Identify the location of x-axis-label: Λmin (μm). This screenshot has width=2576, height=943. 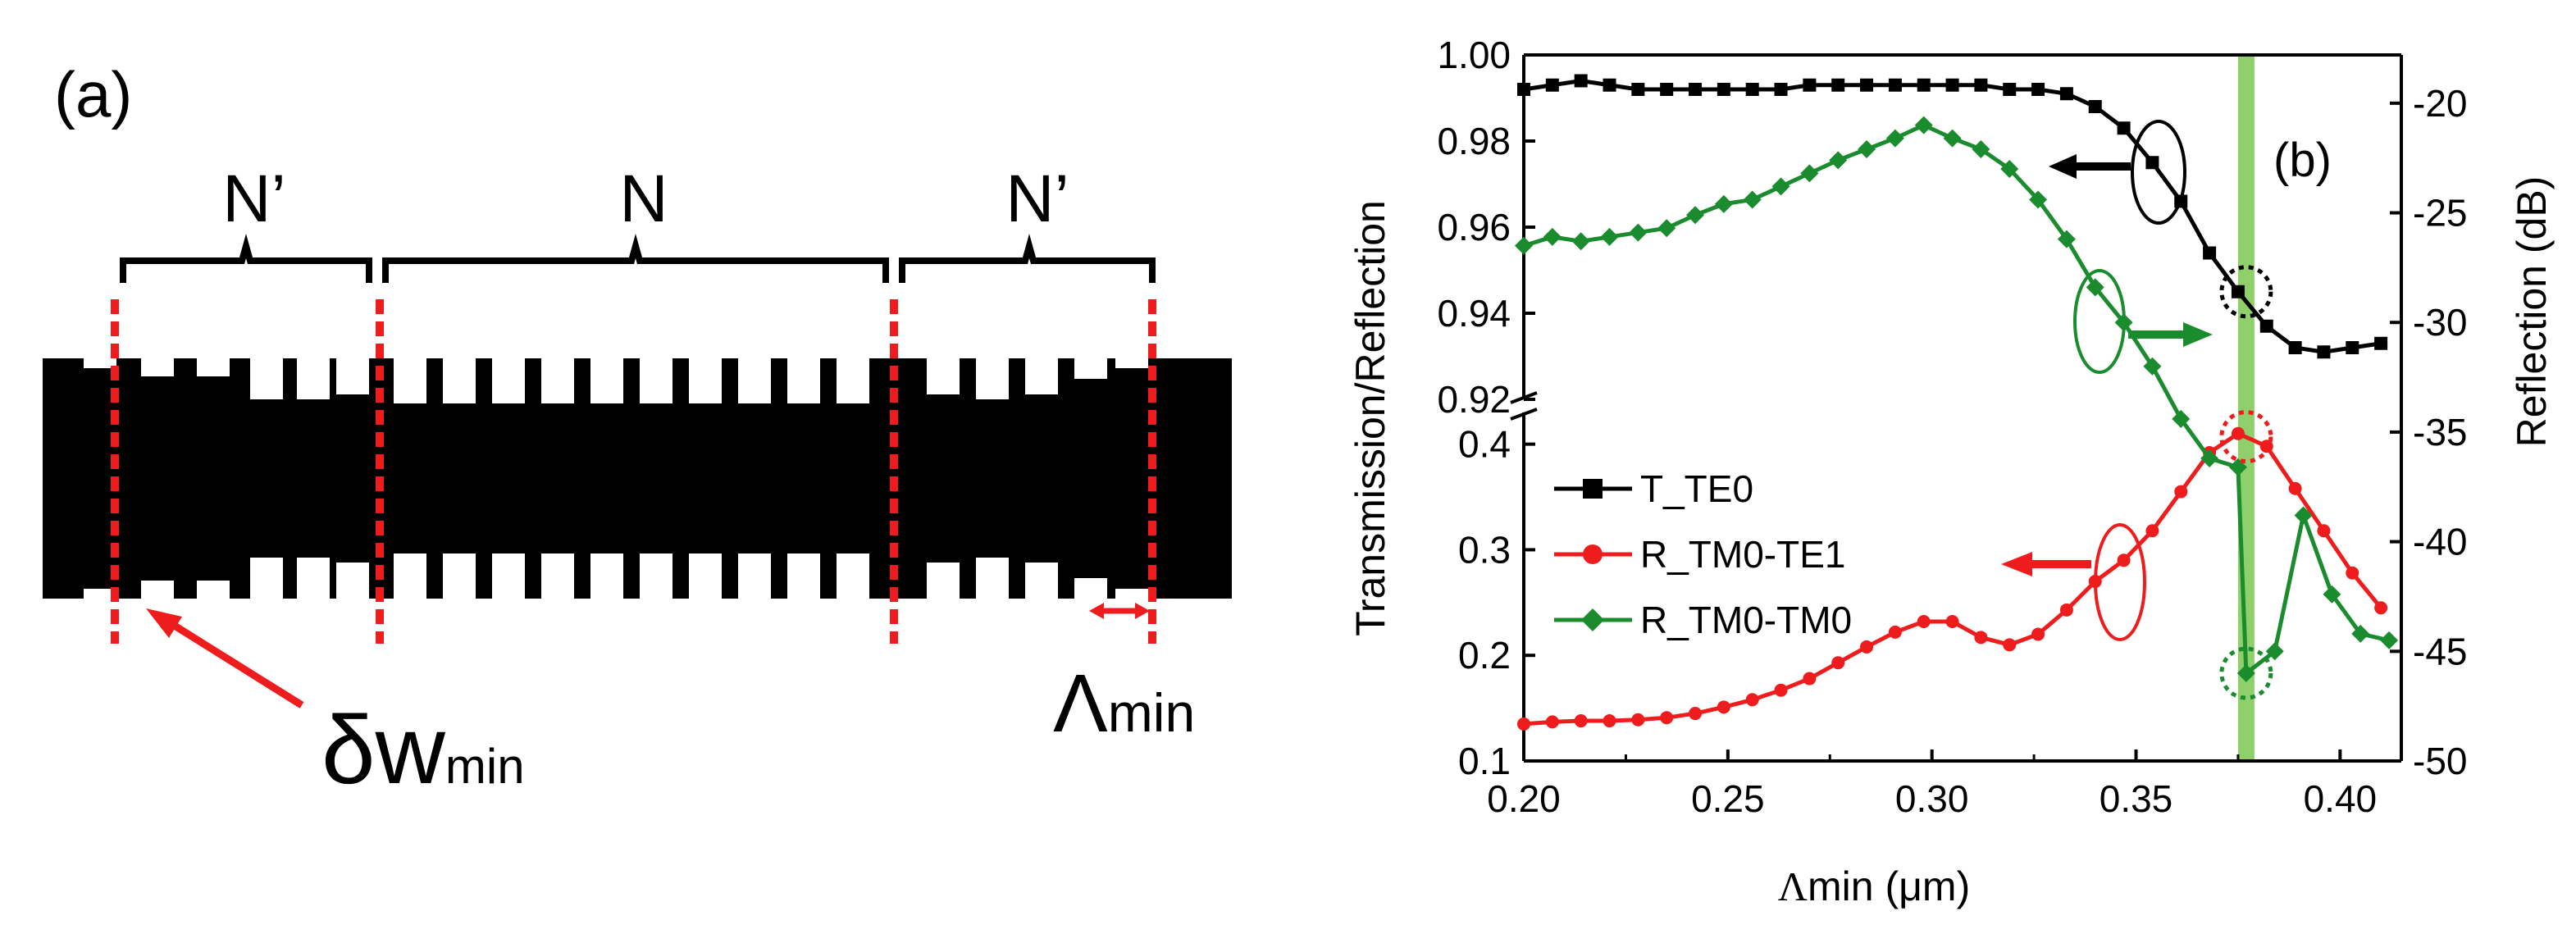
(1874, 886).